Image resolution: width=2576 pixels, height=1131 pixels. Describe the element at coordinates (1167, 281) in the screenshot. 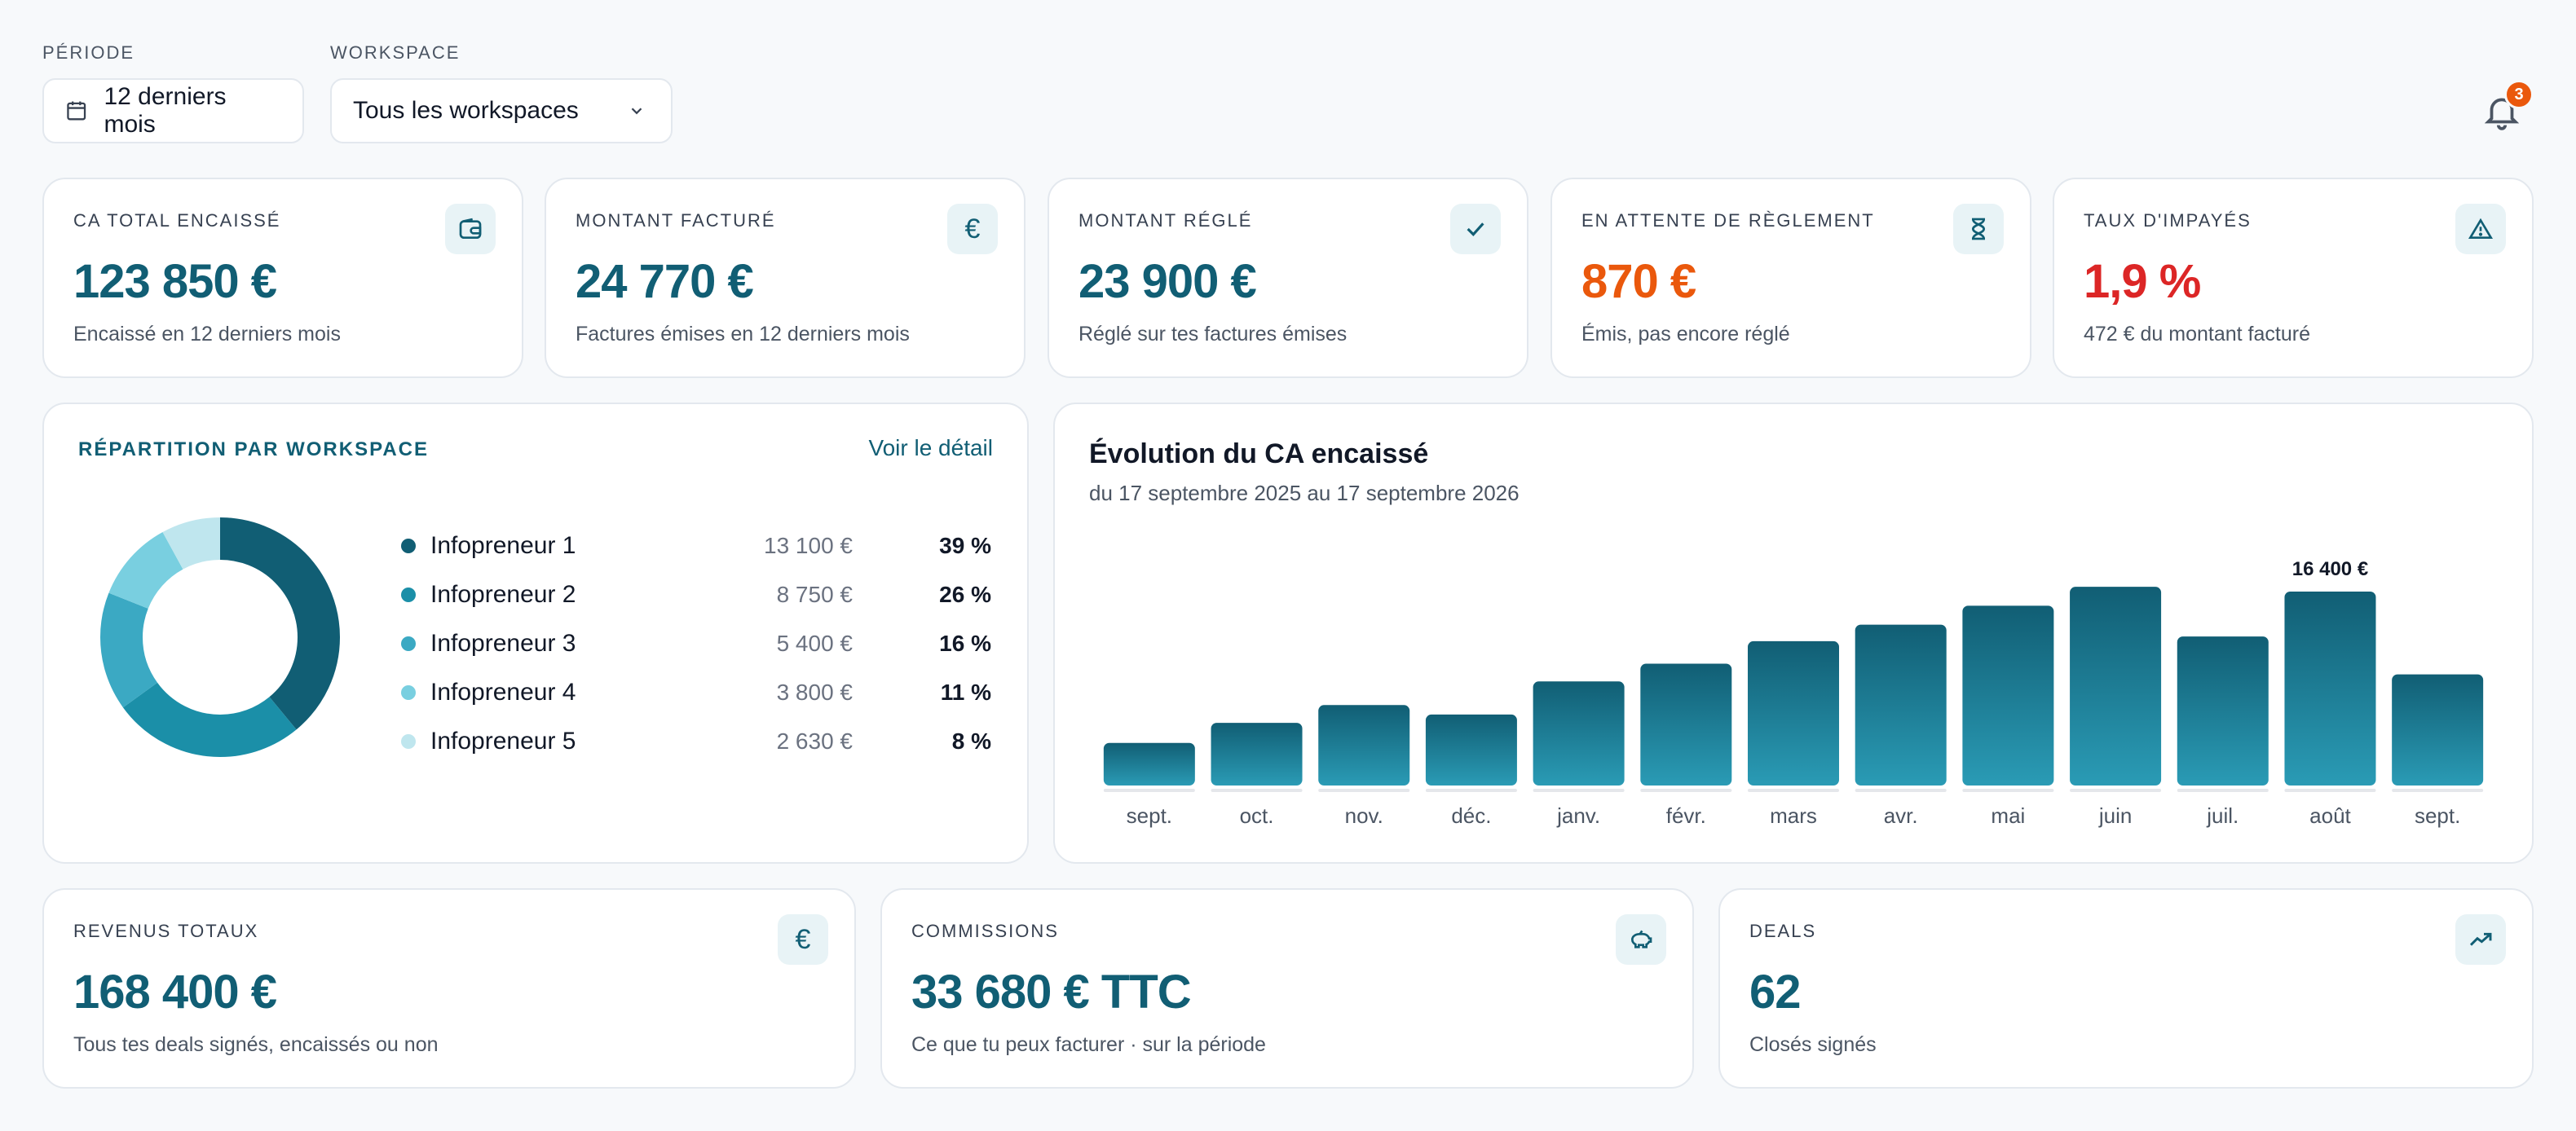

I see `kpi-value: 23 900 €` at that location.